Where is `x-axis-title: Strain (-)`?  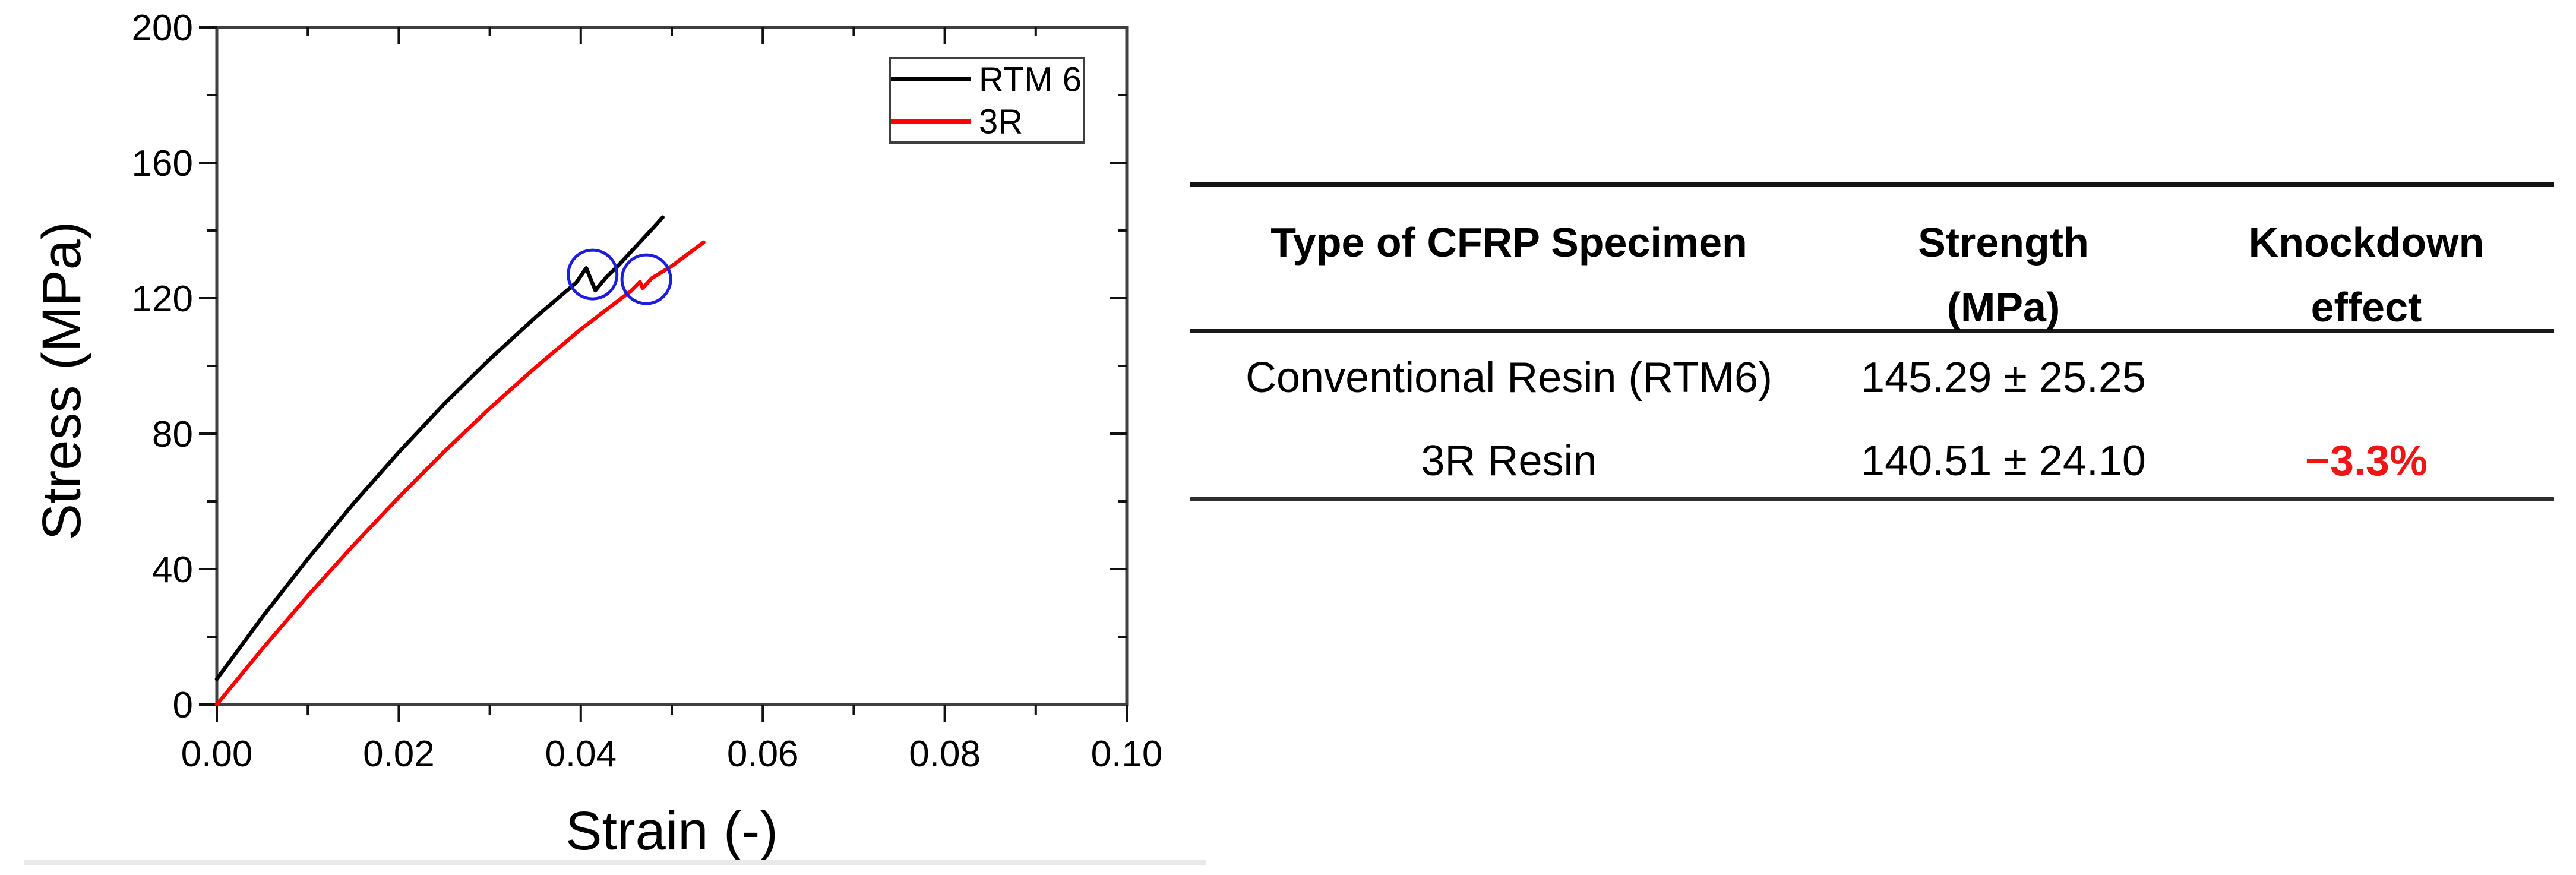 x-axis-title: Strain (-) is located at coordinates (671, 831).